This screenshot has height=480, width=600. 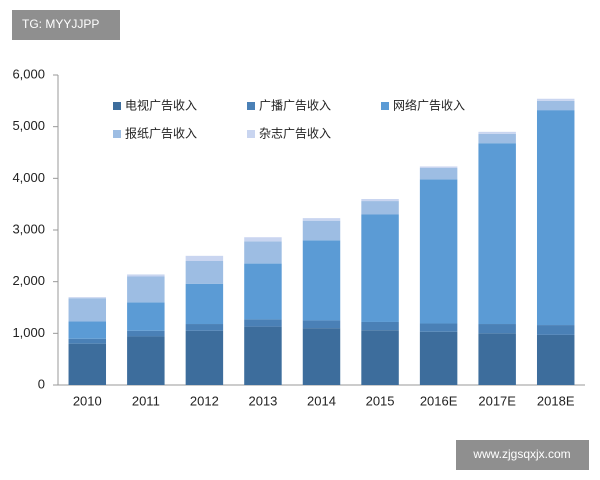 I want to click on x-tick-label: 2015, so click(x=380, y=400).